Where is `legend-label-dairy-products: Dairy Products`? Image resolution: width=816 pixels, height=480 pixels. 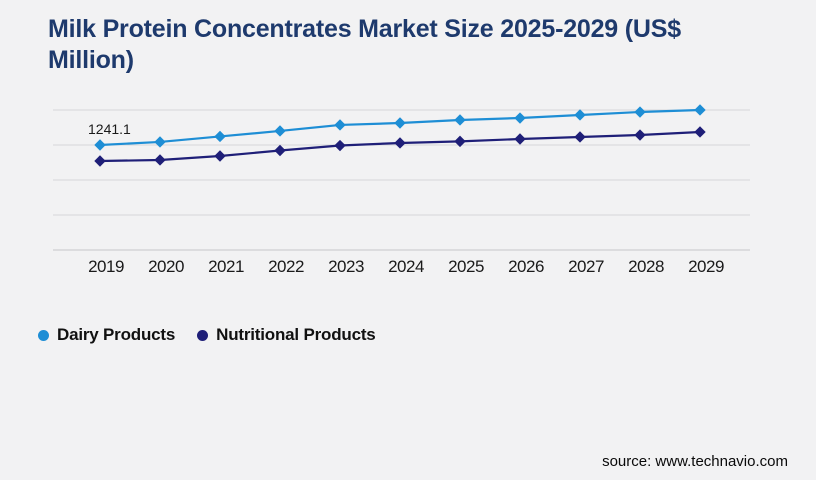 legend-label-dairy-products: Dairy Products is located at coordinates (116, 334).